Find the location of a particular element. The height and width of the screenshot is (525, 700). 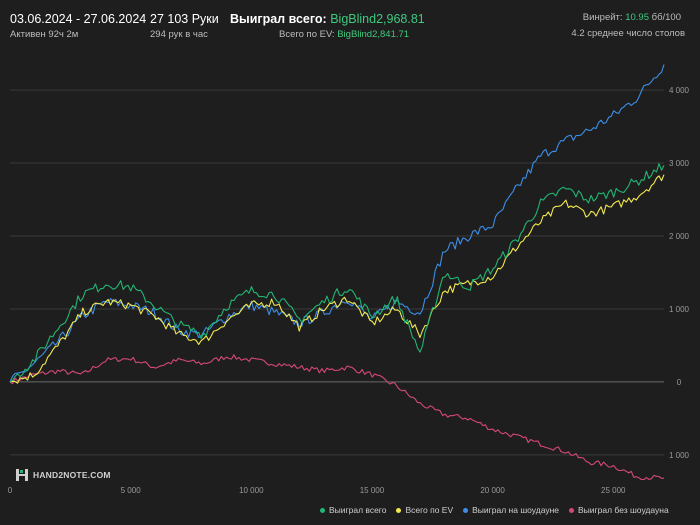

winrate-value: 10.95 is located at coordinates (637, 17).